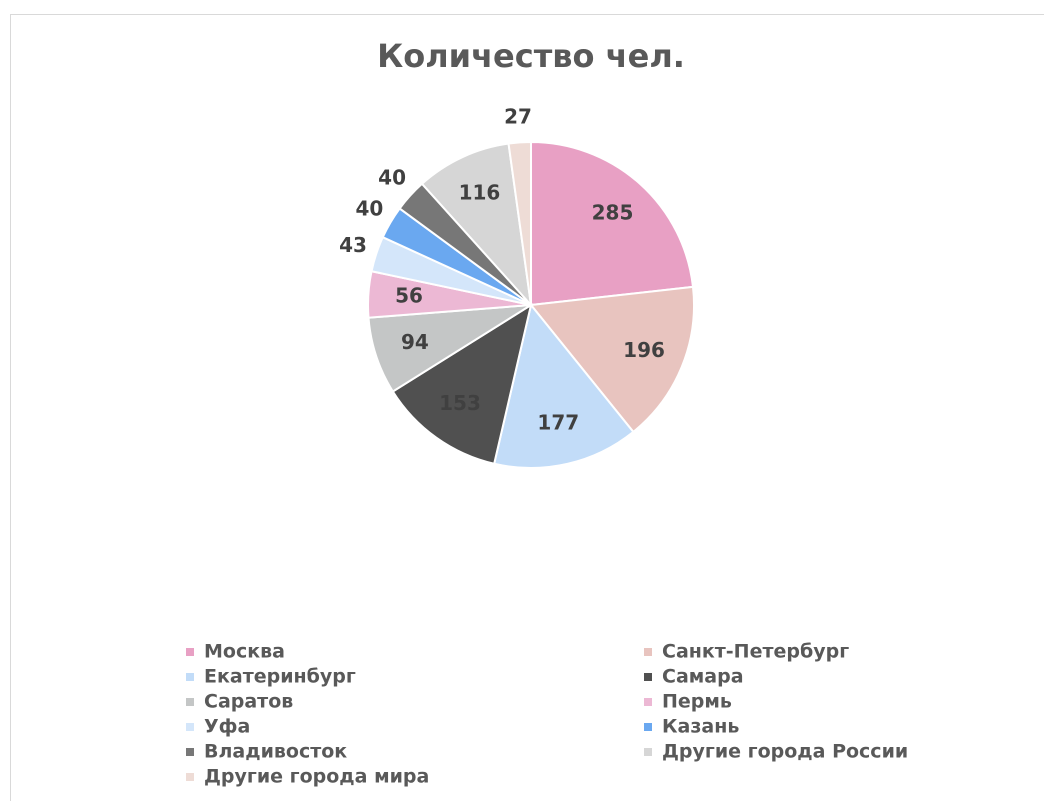 This screenshot has height=805, width=1044. What do you see at coordinates (409, 296) in the screenshot?
I see `data-label: 56` at bounding box center [409, 296].